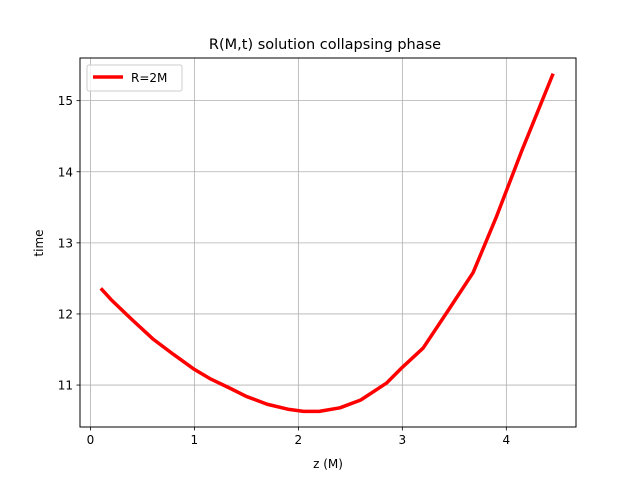 The width and height of the screenshot is (640, 480). What do you see at coordinates (65, 314) in the screenshot?
I see `y-tick-label: 12` at bounding box center [65, 314].